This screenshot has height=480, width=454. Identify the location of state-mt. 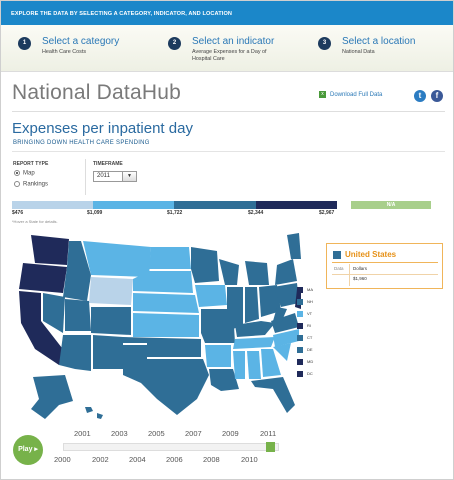
(117, 259).